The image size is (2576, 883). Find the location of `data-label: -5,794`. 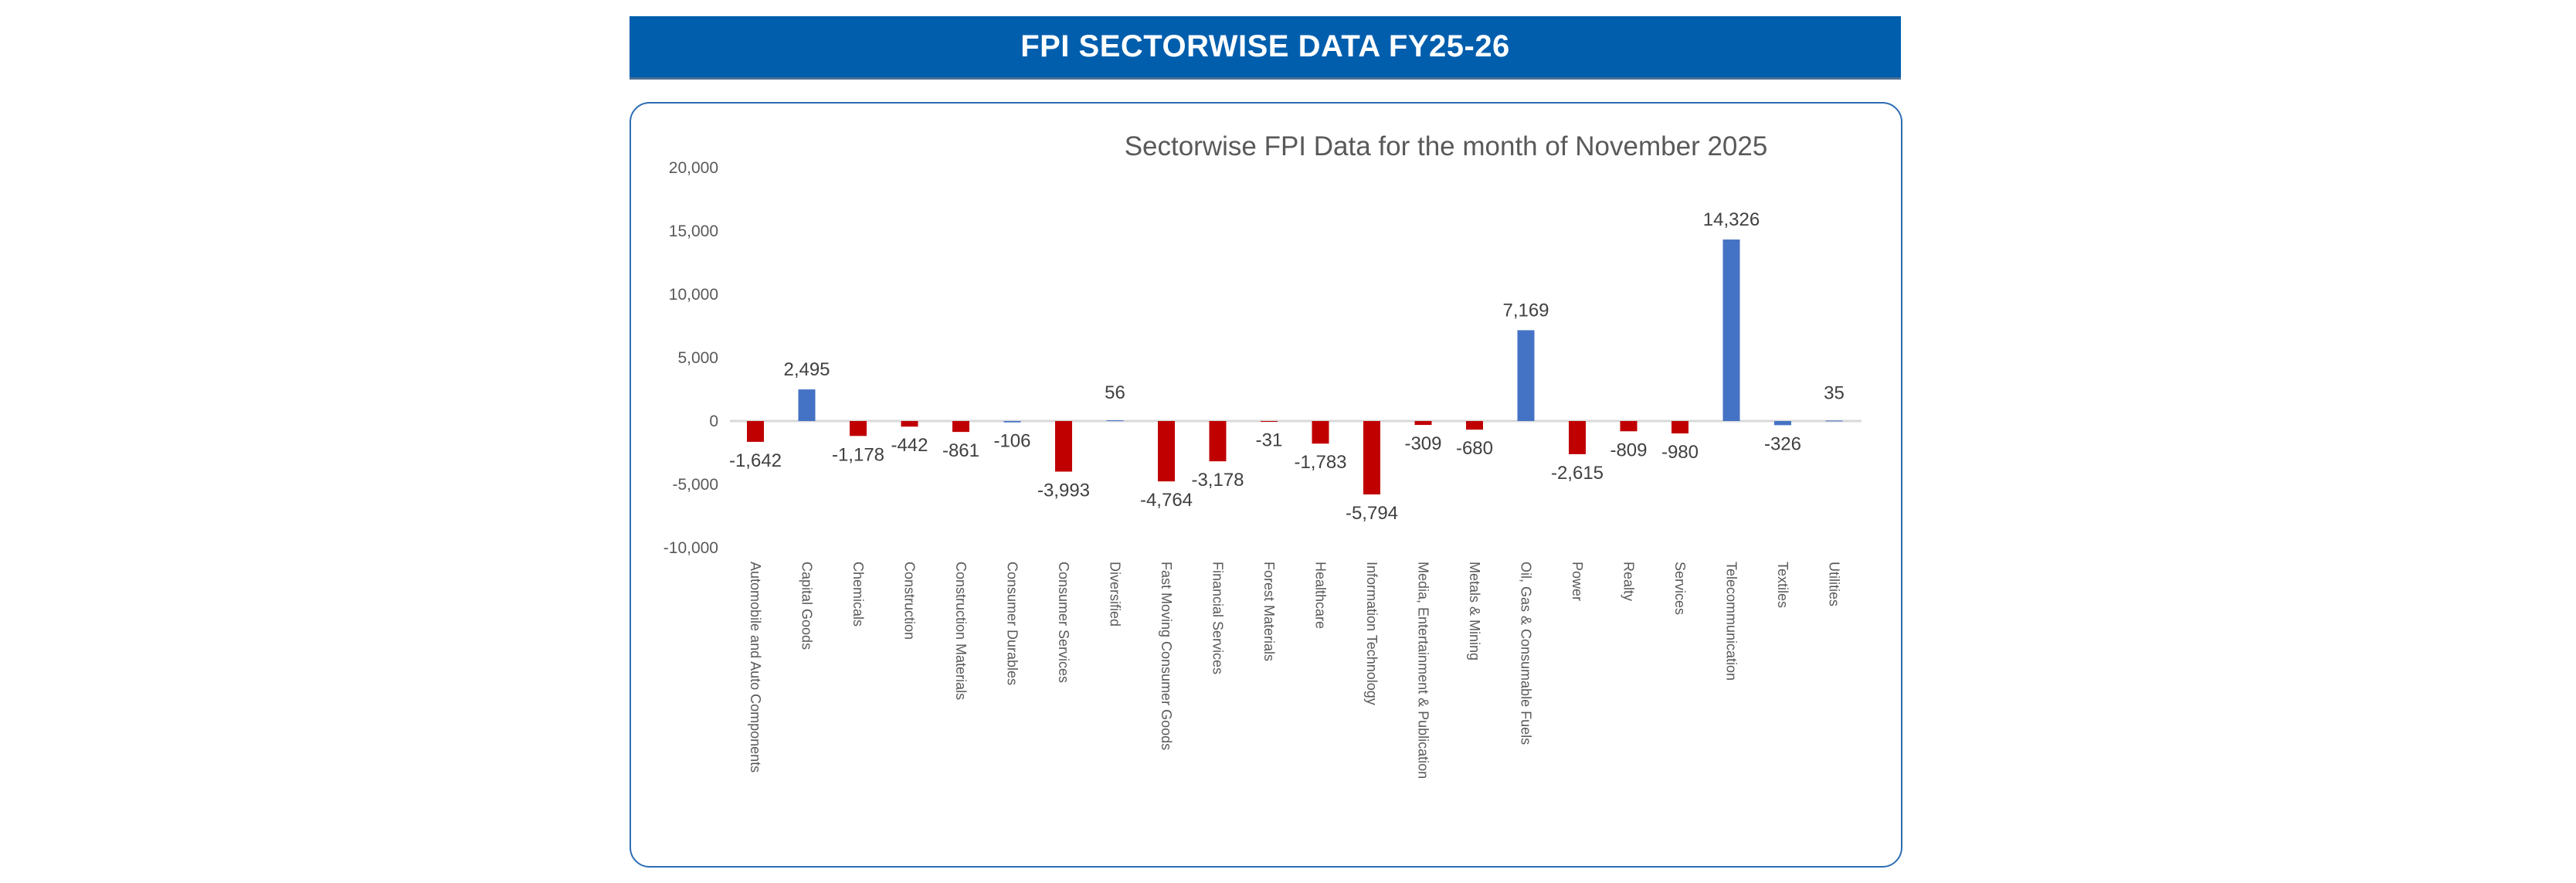

data-label: -5,794 is located at coordinates (1372, 513).